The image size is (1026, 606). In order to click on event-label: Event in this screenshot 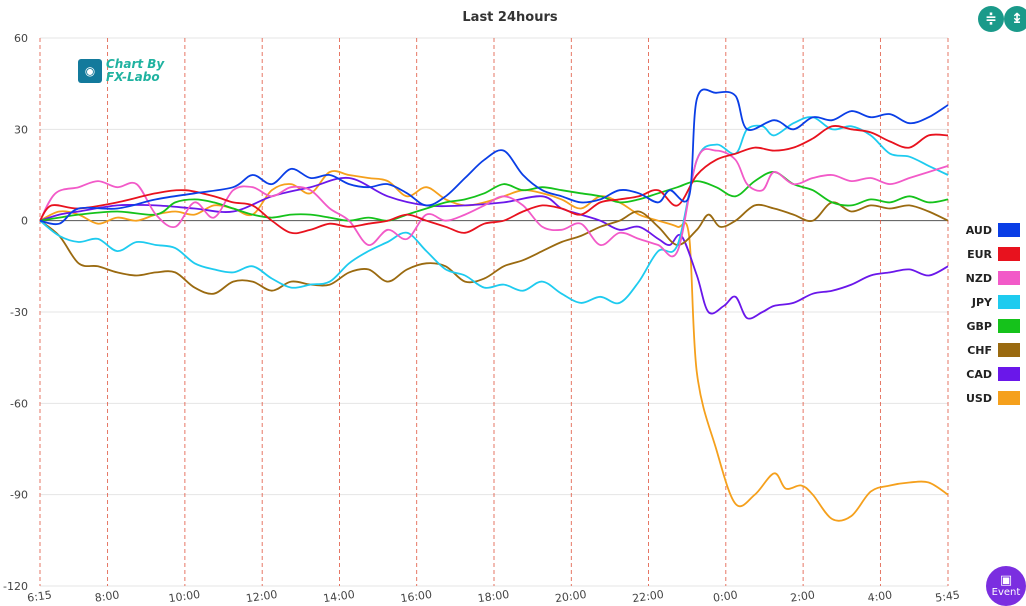, I will do `click(1006, 592)`.